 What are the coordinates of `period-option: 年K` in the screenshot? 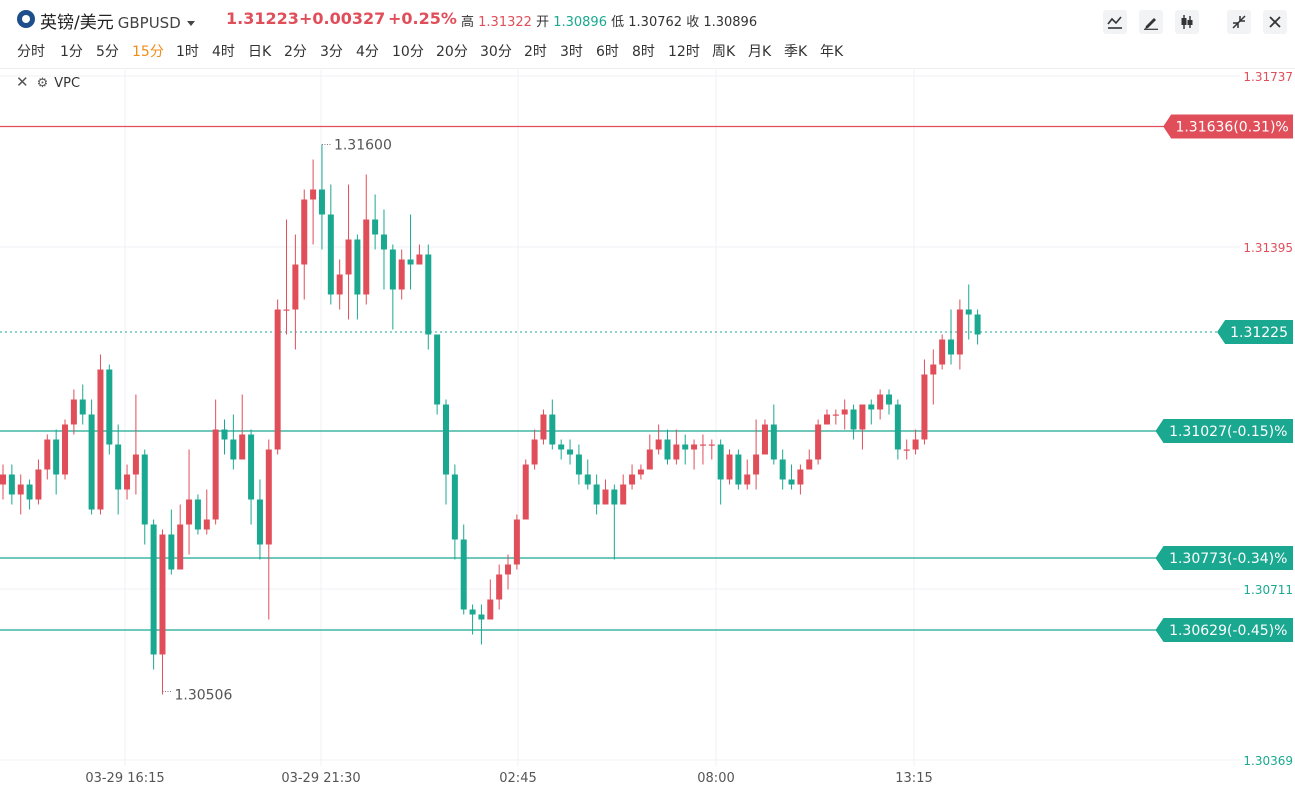 It's located at (832, 52).